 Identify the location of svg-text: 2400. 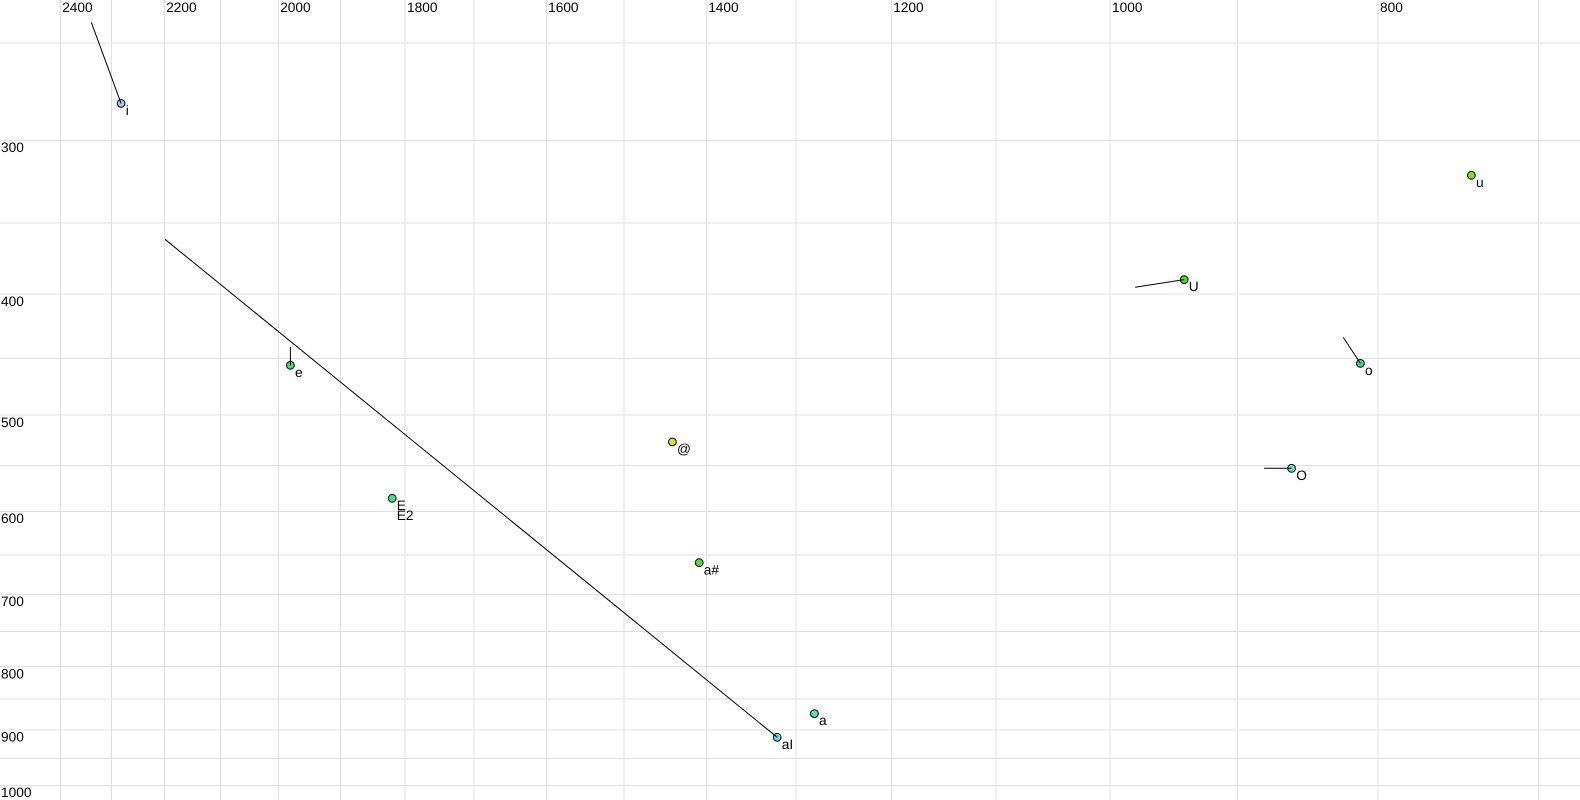
(77, 7).